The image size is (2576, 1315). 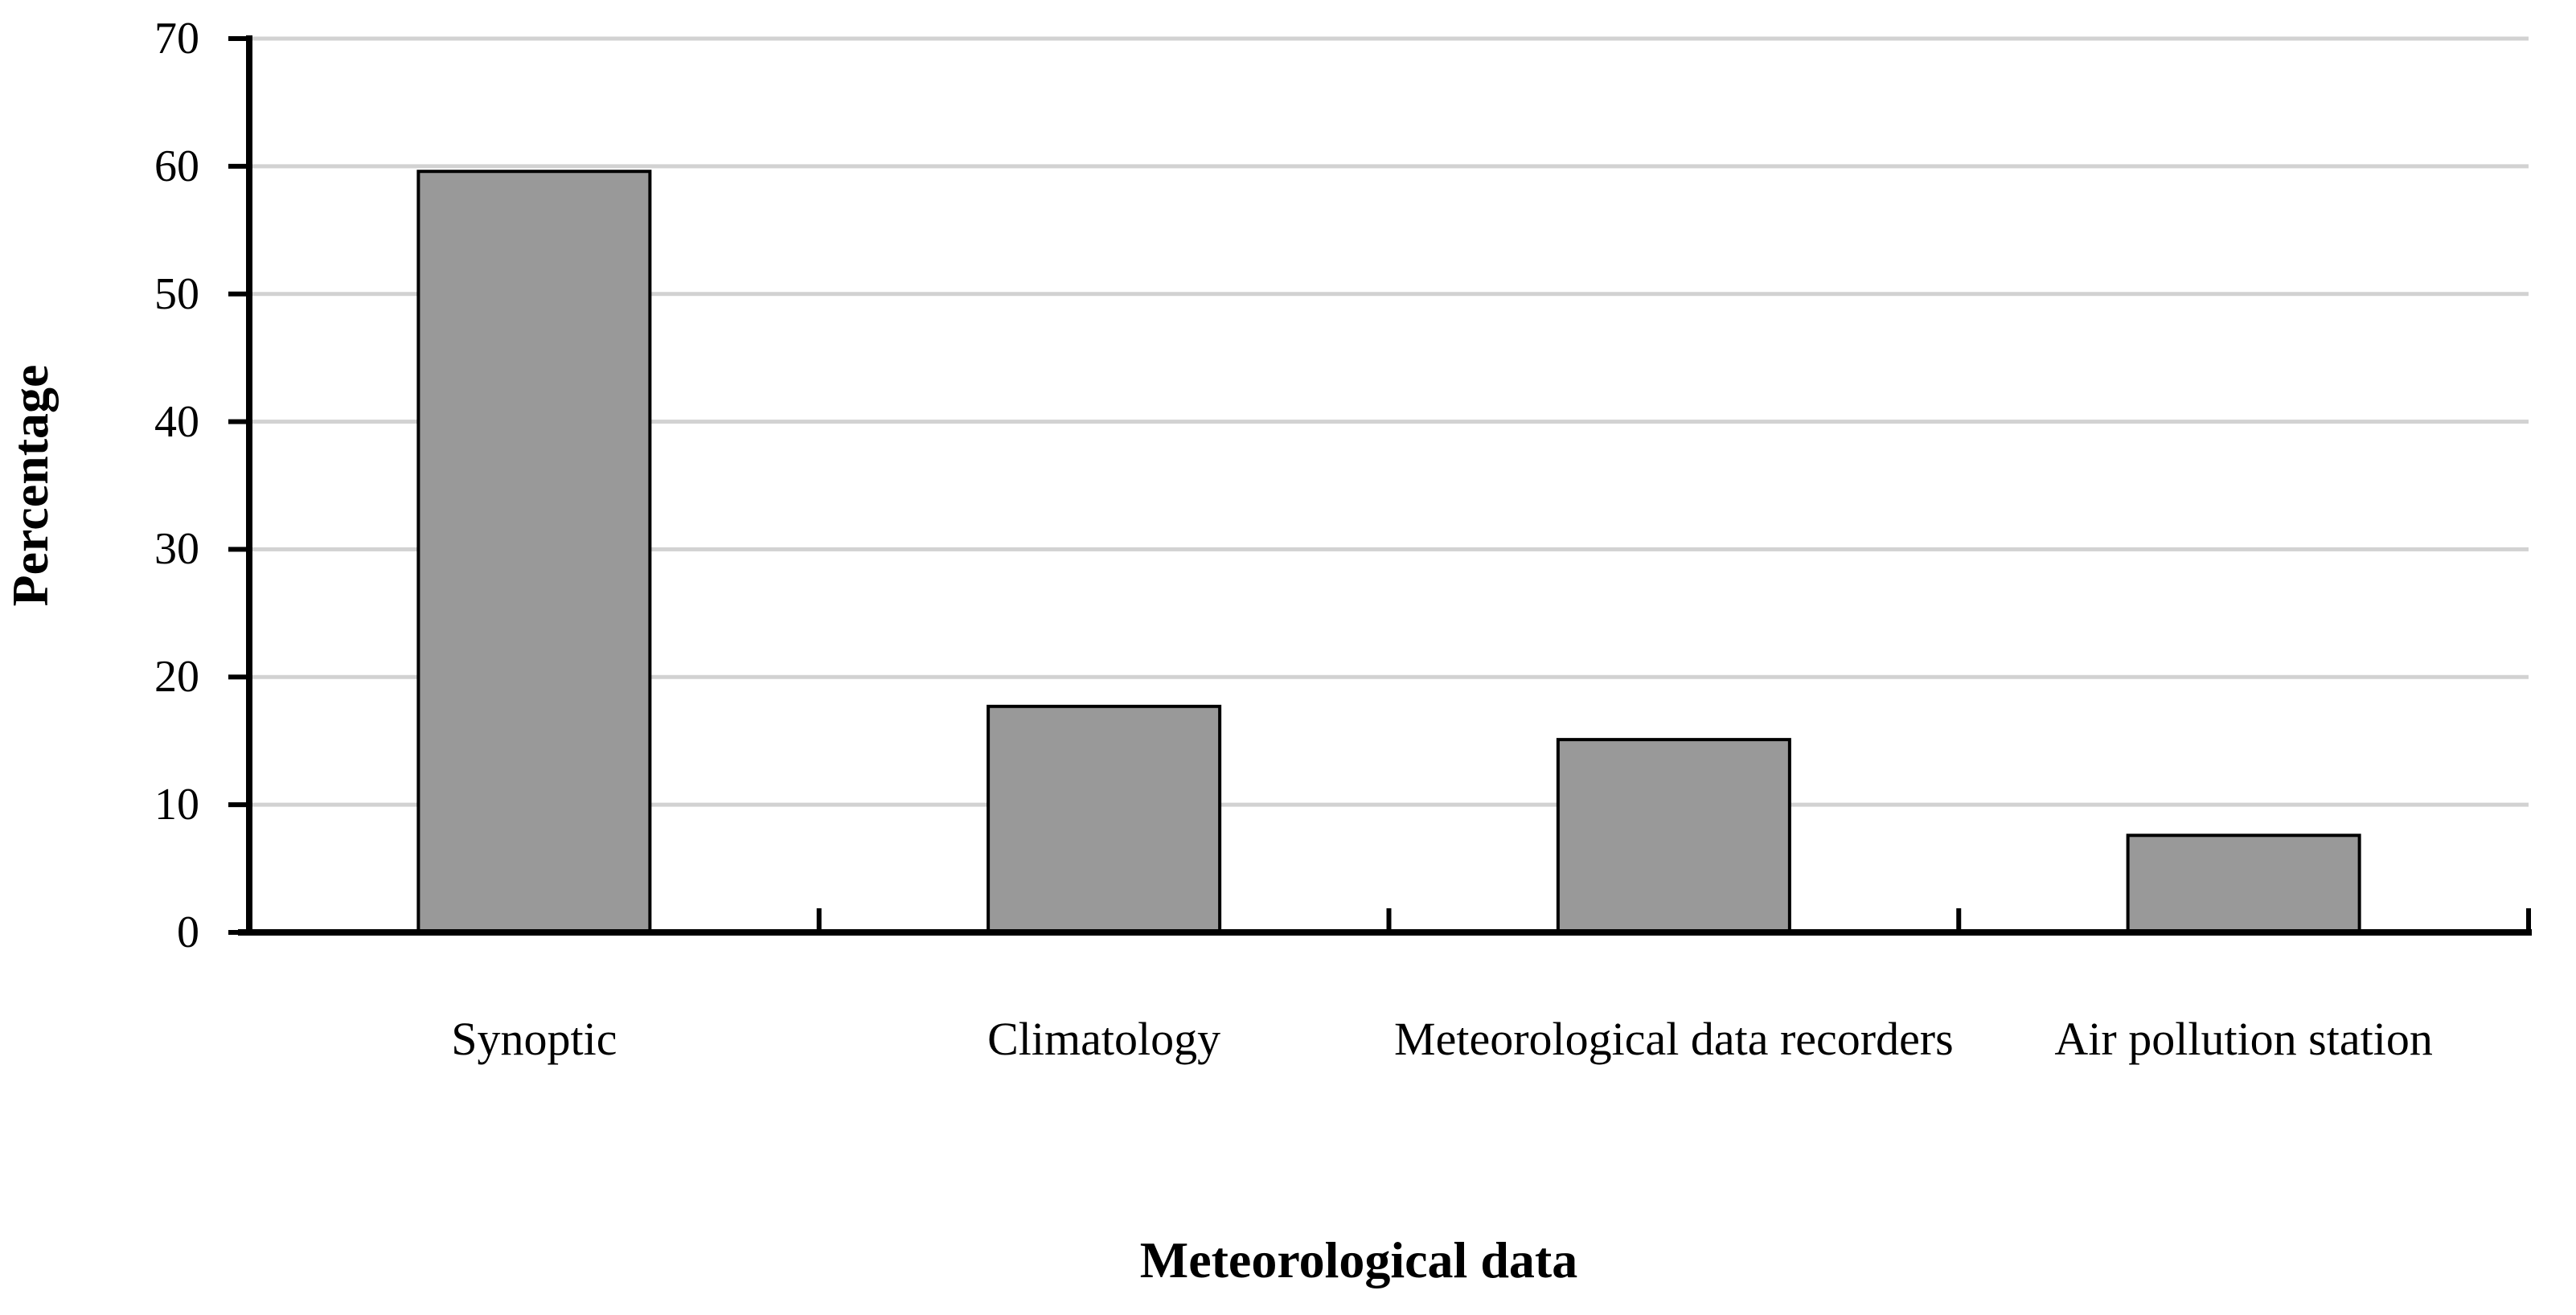 I want to click on x-axis-title: Meteorological data, so click(x=1358, y=1260).